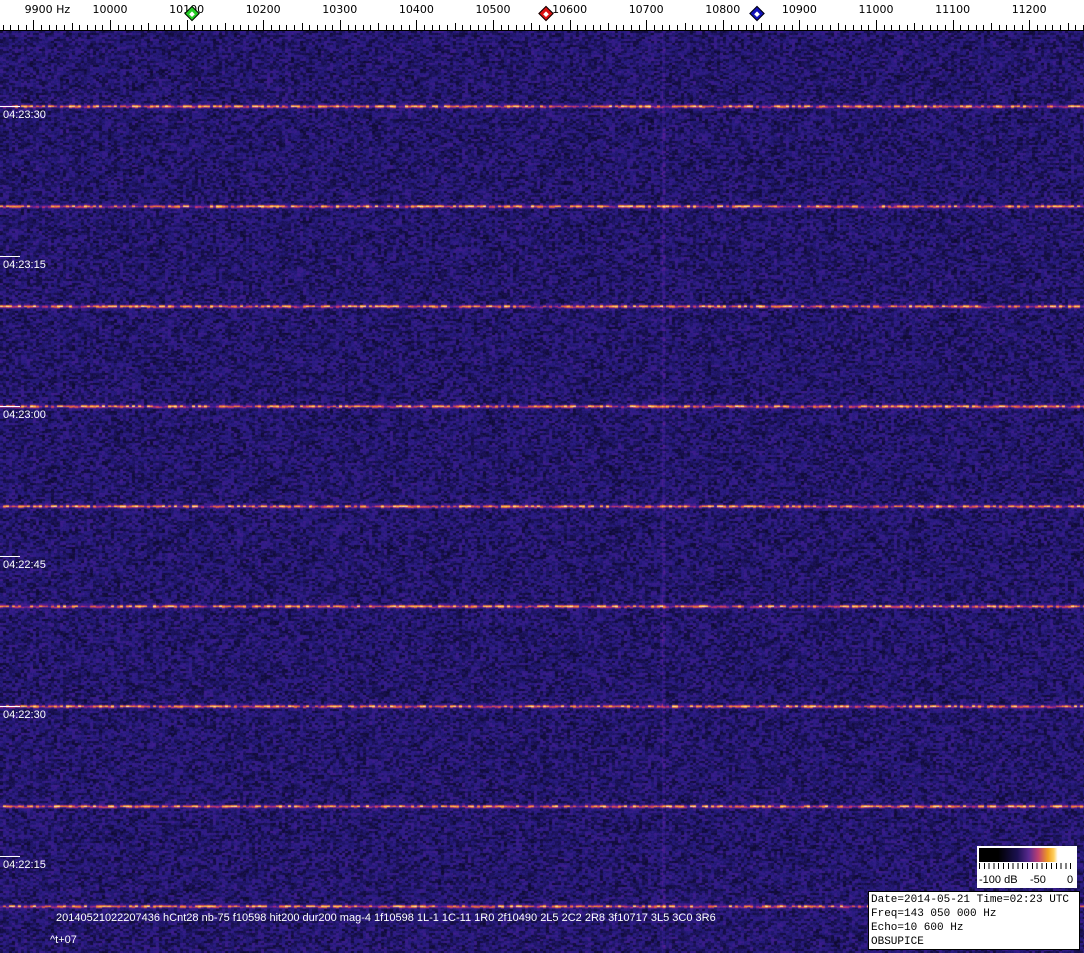 The width and height of the screenshot is (1084, 953). I want to click on time-label: 04:23:00, so click(23, 413).